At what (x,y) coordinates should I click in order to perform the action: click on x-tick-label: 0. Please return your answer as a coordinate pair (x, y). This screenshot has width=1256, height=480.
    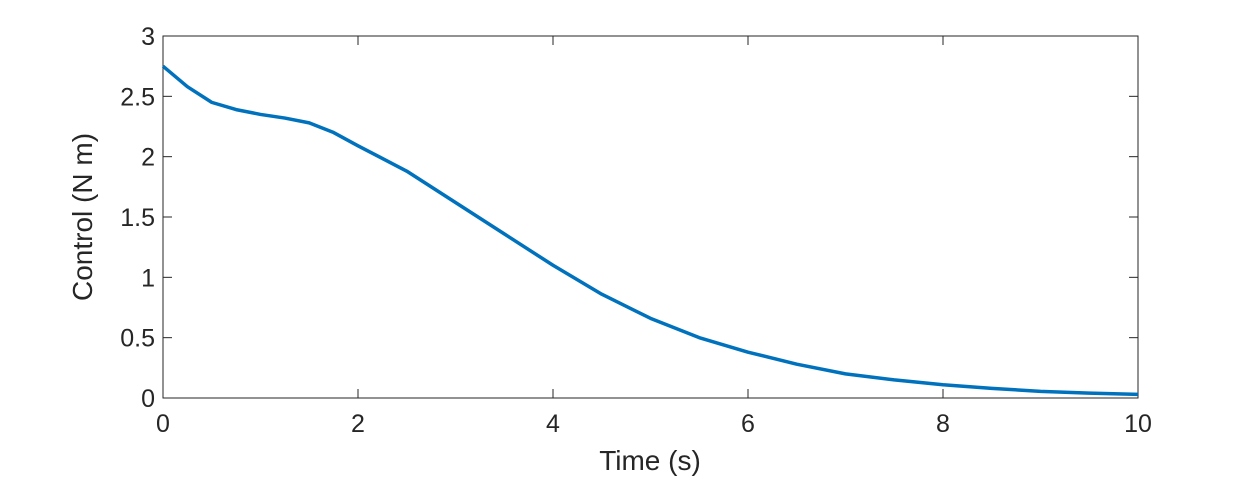
    Looking at the image, I should click on (163, 424).